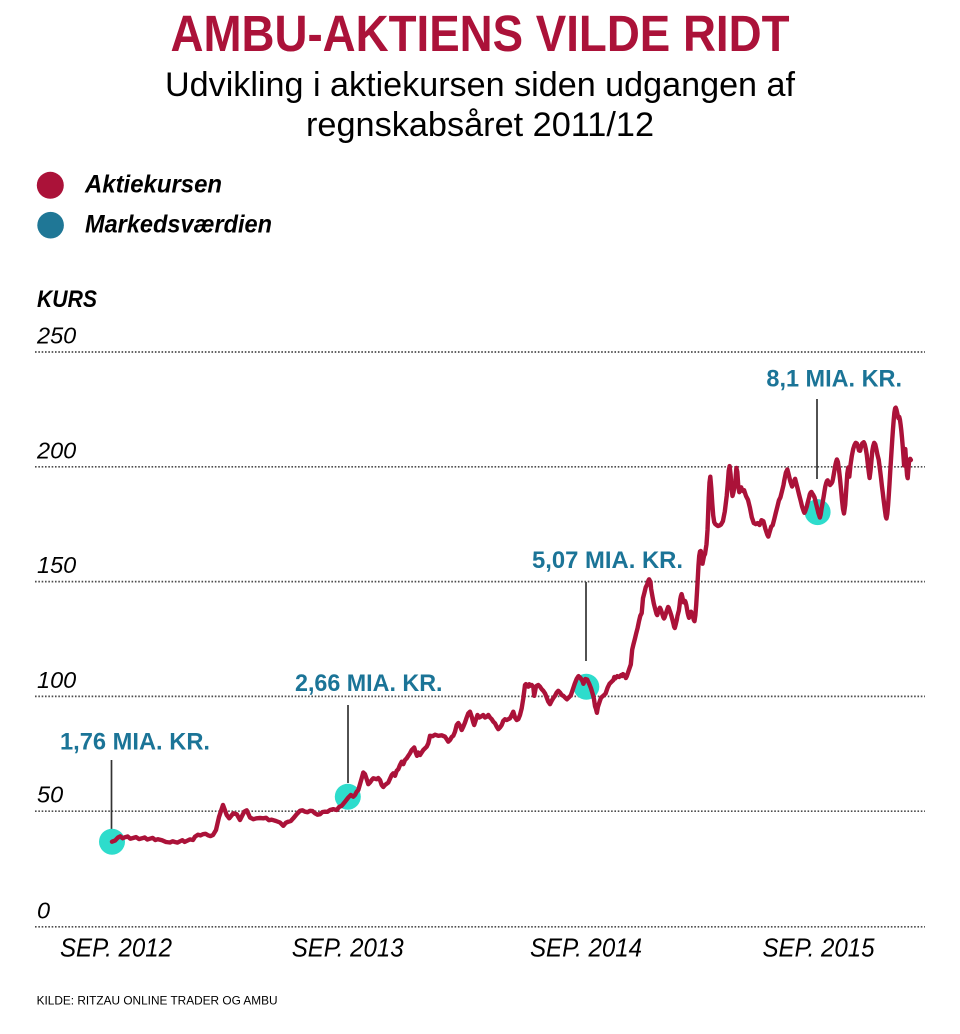  I want to click on svg-text: SEP. 2013, so click(348, 948).